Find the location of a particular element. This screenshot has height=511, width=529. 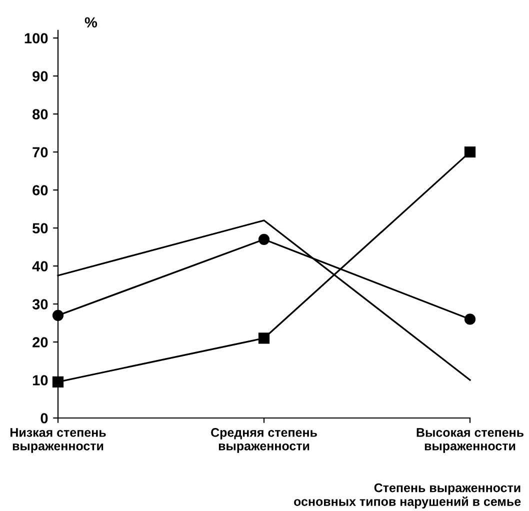

x-axis-title: Степень выраженности основных типов нарушений в семье is located at coordinates (407, 495).